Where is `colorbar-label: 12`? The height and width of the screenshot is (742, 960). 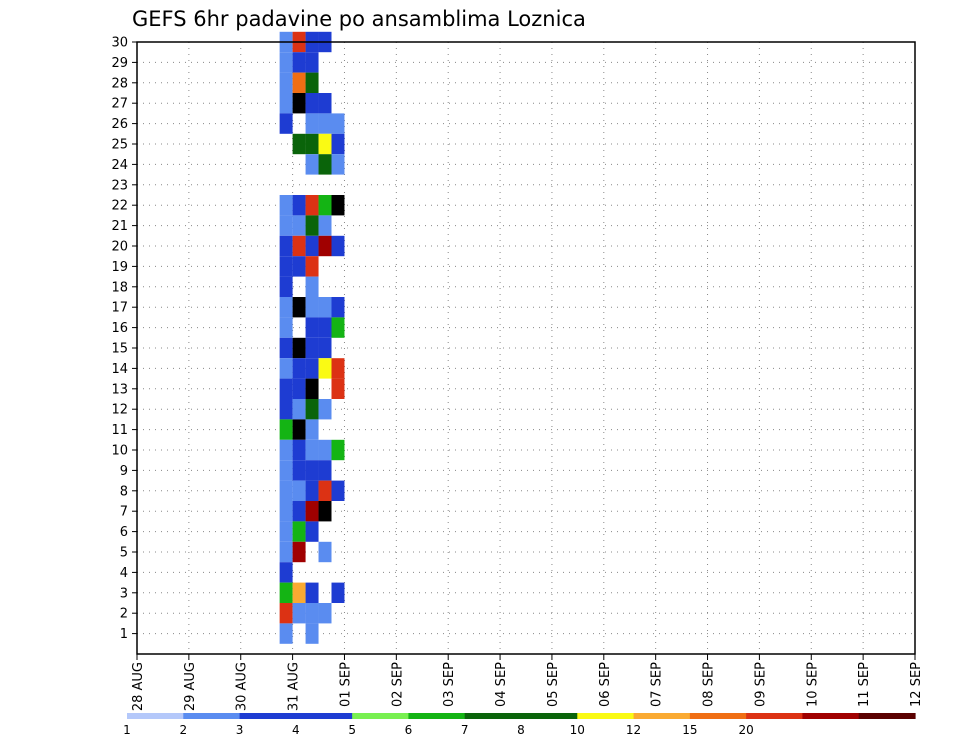
colorbar-label: 12 is located at coordinates (633, 730).